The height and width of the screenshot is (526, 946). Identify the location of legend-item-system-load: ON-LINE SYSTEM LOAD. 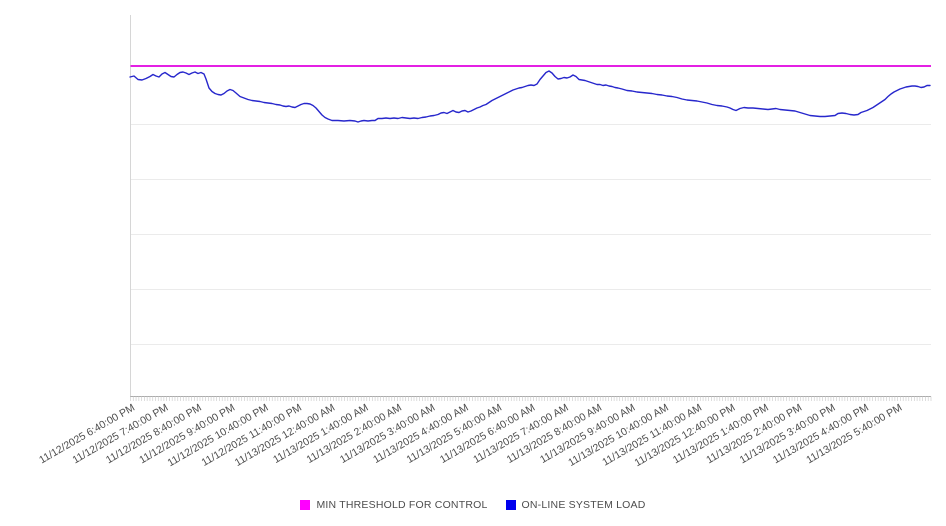
(575, 505).